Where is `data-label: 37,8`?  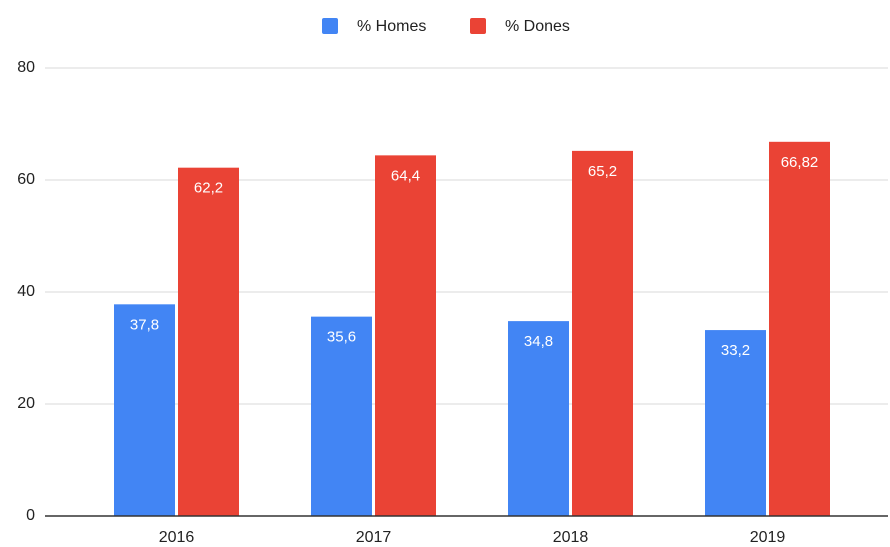 data-label: 37,8 is located at coordinates (144, 324).